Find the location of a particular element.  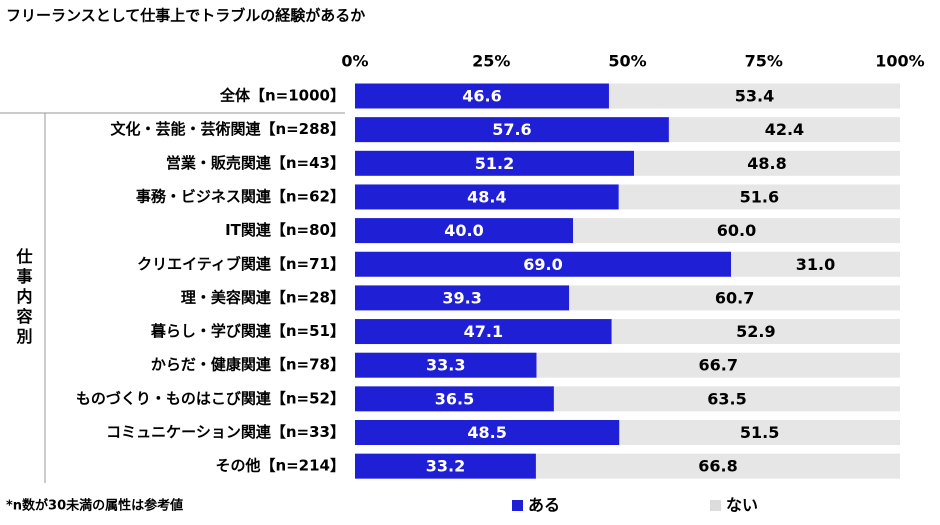

value-label: 48.4 is located at coordinates (486, 196).